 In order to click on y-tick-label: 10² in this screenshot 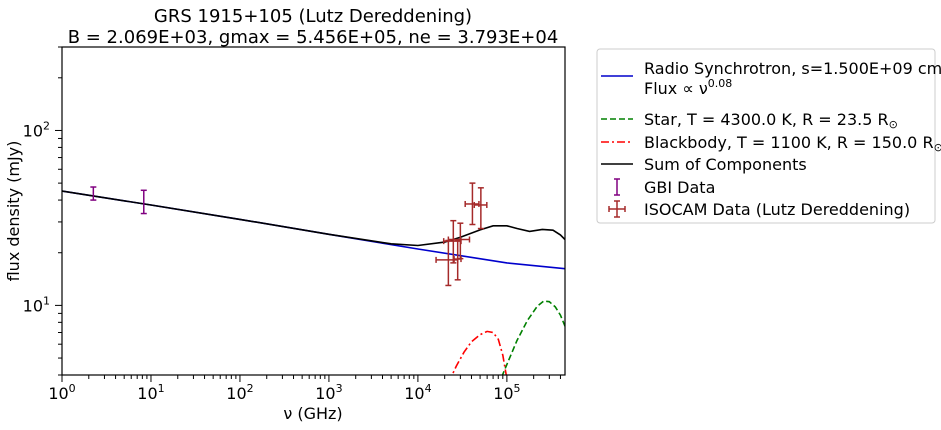, I will do `click(36, 129)`.